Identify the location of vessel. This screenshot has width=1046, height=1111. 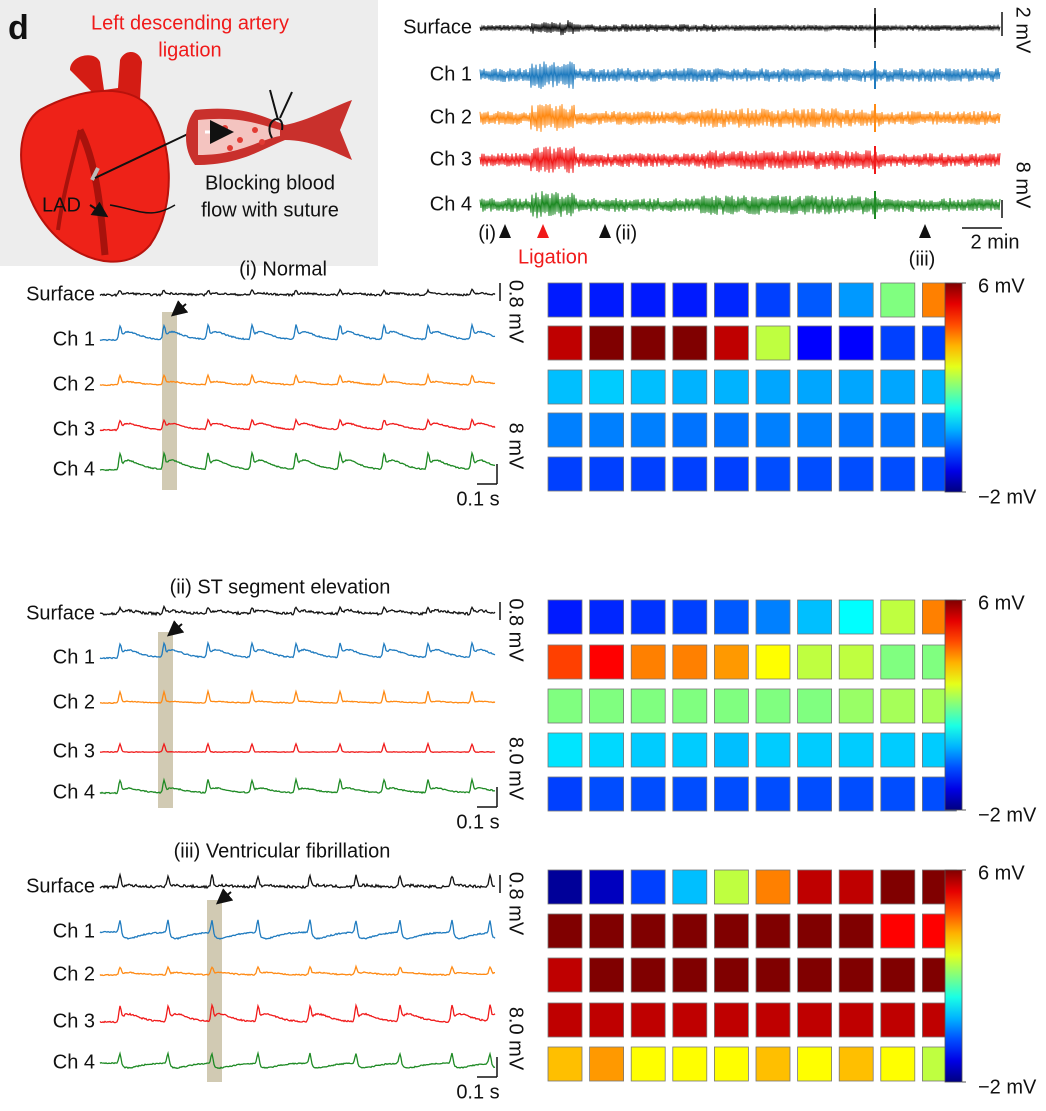
(269, 127).